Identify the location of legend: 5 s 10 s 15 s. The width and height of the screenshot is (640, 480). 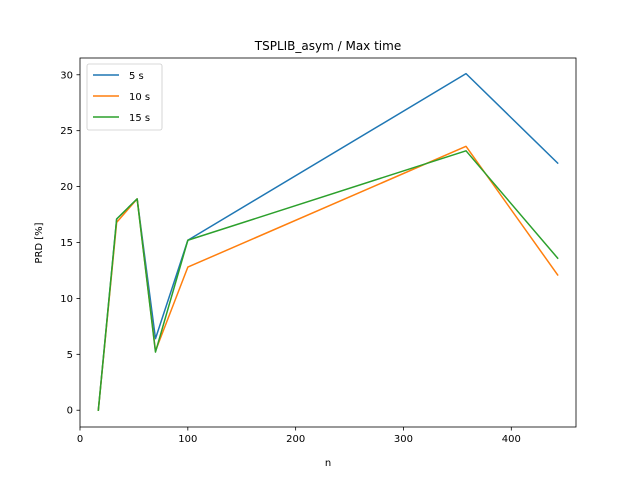
(124, 97).